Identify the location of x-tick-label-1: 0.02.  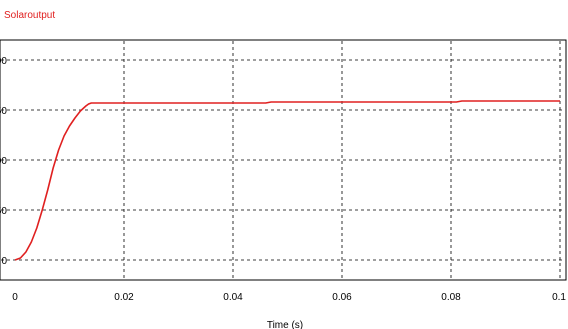
(124, 297).